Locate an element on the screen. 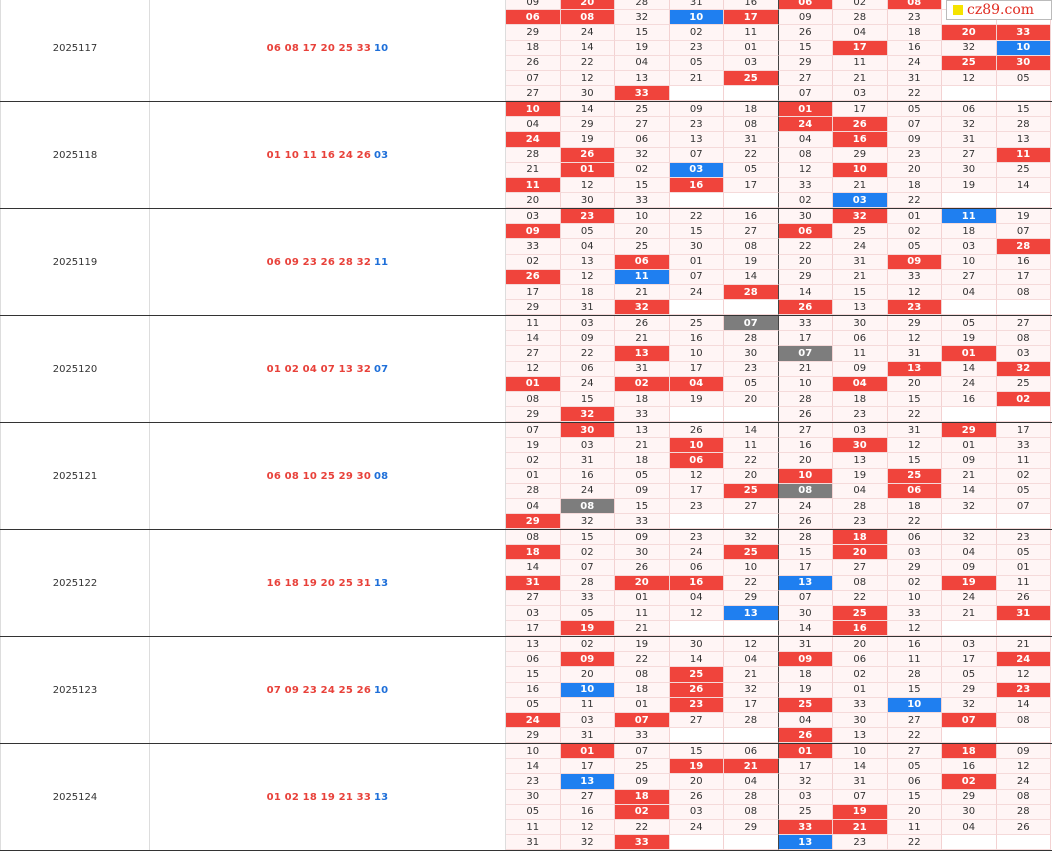 The height and width of the screenshot is (851, 1052). grid-row: 29 24 15 02 11 26 04 18 20 33 is located at coordinates (778, 33).